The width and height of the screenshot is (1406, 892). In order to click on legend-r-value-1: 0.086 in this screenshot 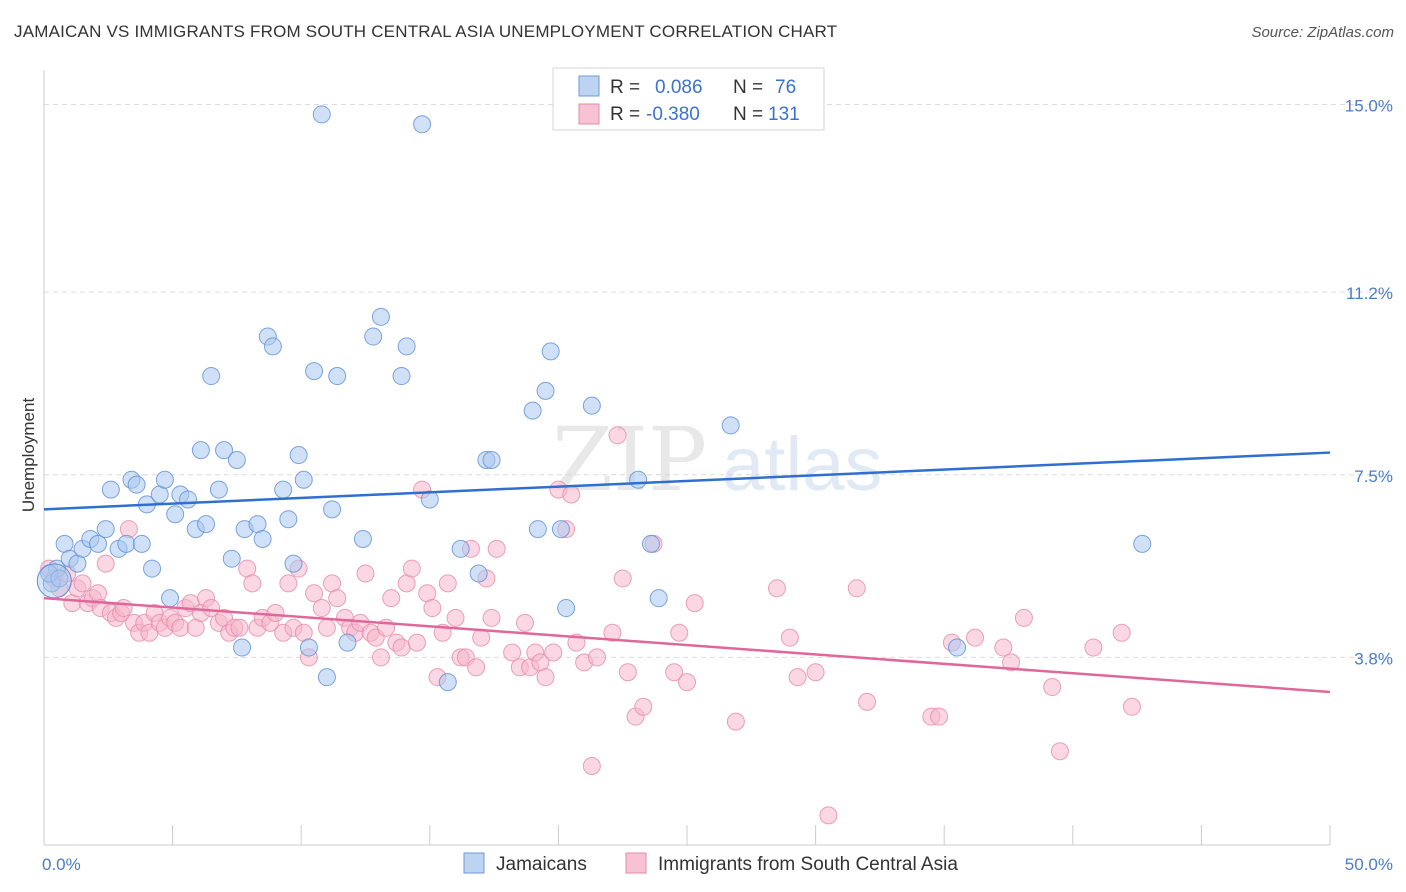, I will do `click(679, 87)`.